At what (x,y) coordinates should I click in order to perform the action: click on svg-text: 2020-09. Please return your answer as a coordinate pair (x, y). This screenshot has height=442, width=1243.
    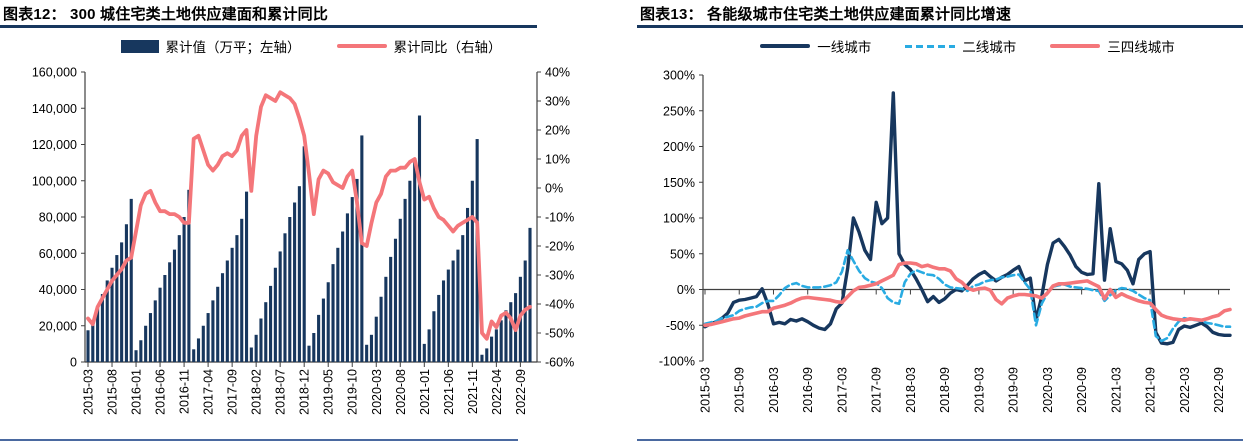
    Looking at the image, I should click on (1082, 390).